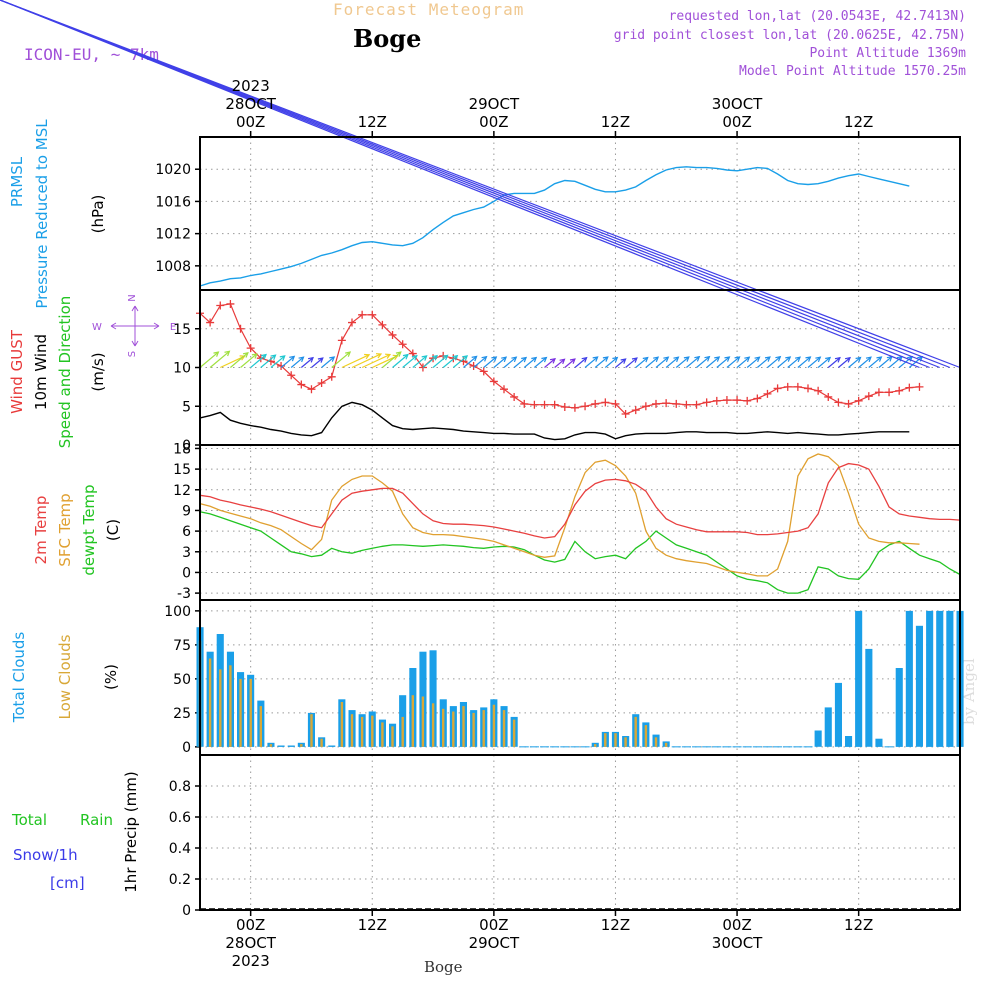 The height and width of the screenshot is (1000, 1000). I want to click on clouds-unit: (%), so click(111, 677).